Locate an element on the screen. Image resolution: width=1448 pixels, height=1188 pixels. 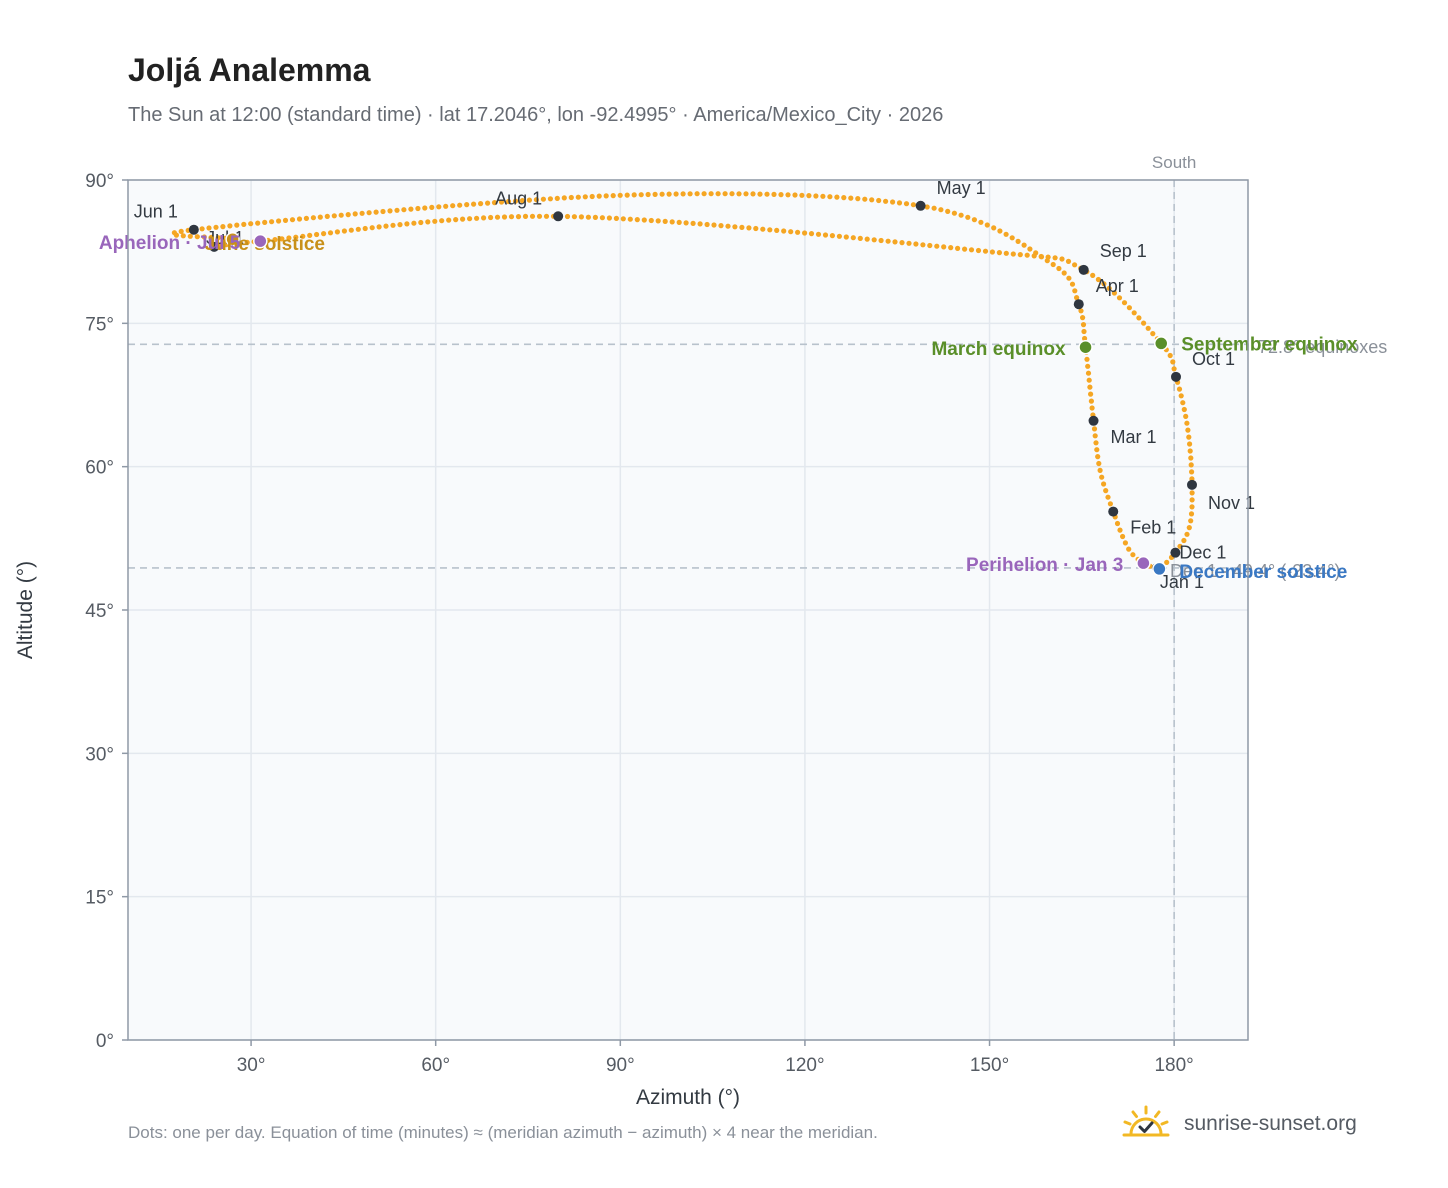
brand-name: sunrise-sunset.org is located at coordinates (1270, 1123).